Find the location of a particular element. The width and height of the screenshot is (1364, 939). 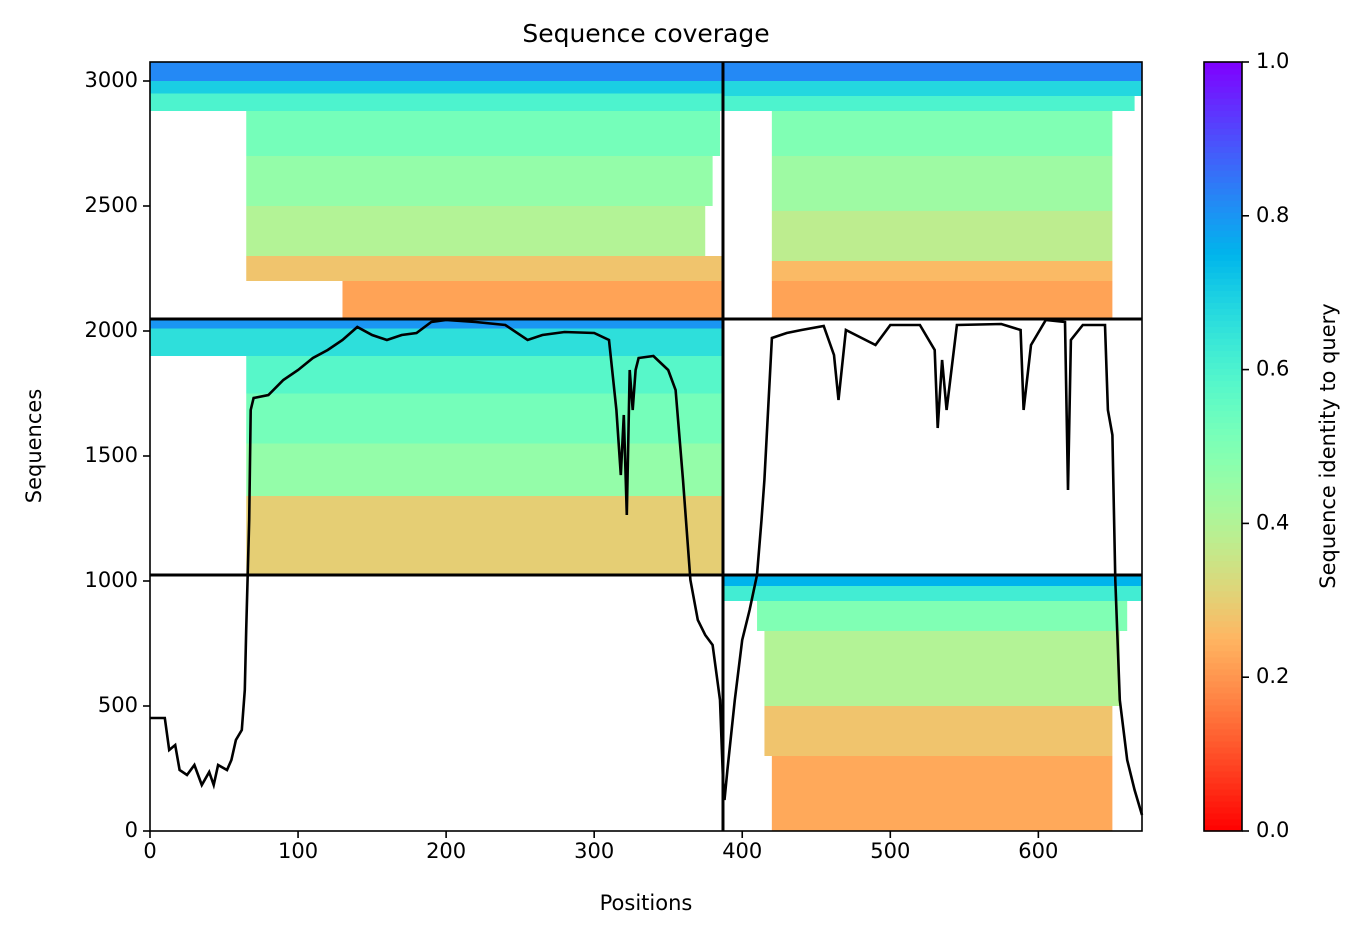

x-tick-label: 0 is located at coordinates (149, 851).